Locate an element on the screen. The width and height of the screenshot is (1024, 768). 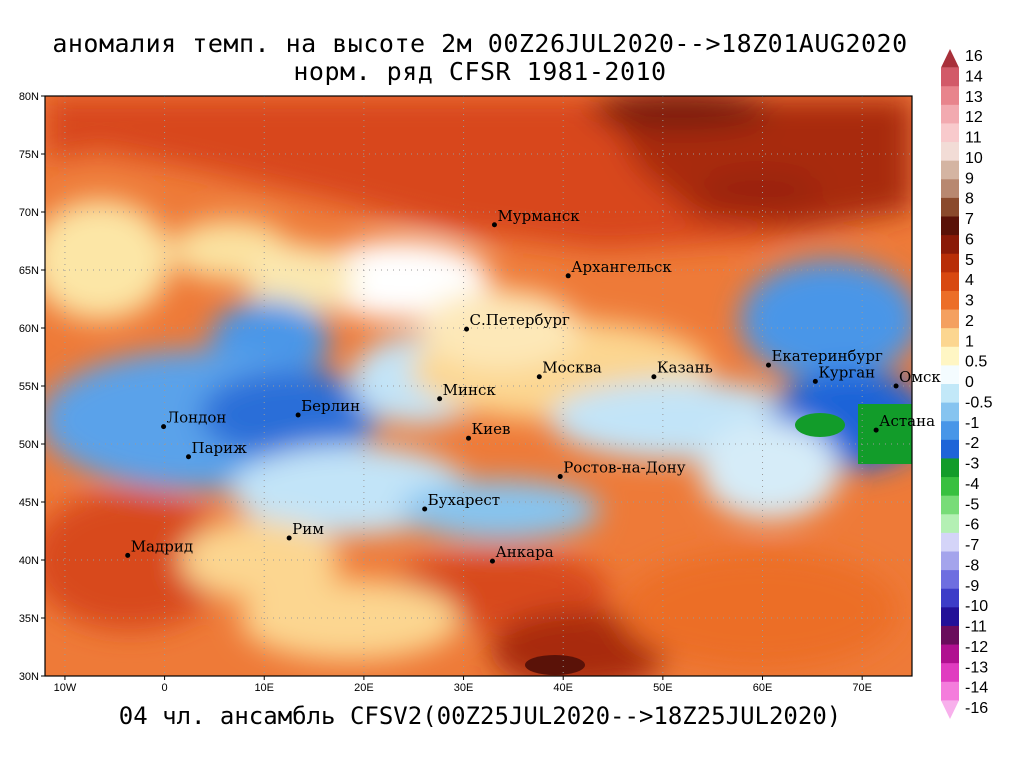
city-label: Лондон is located at coordinates (197, 418).